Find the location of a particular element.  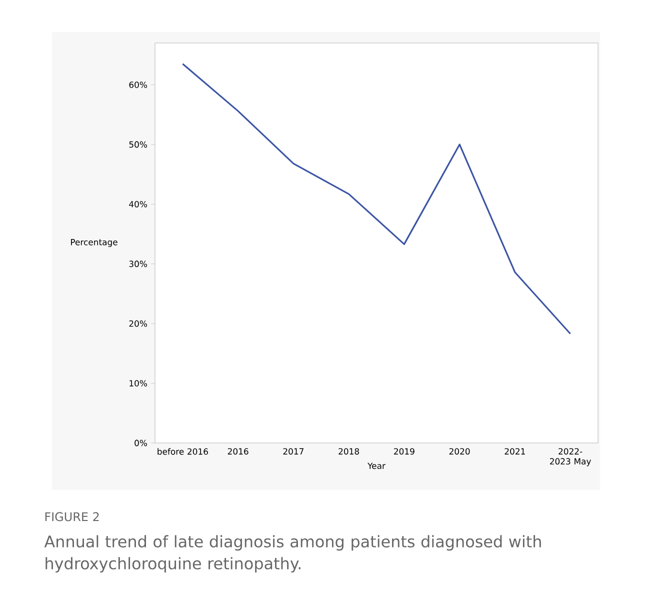

y-tick-label: 0% is located at coordinates (141, 443).